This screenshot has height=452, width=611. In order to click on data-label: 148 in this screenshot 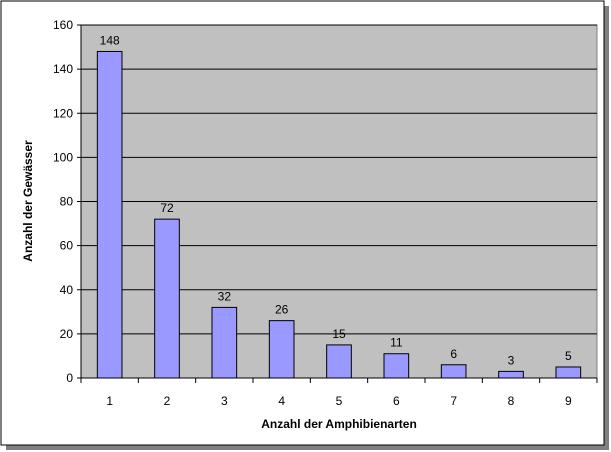, I will do `click(110, 40)`.